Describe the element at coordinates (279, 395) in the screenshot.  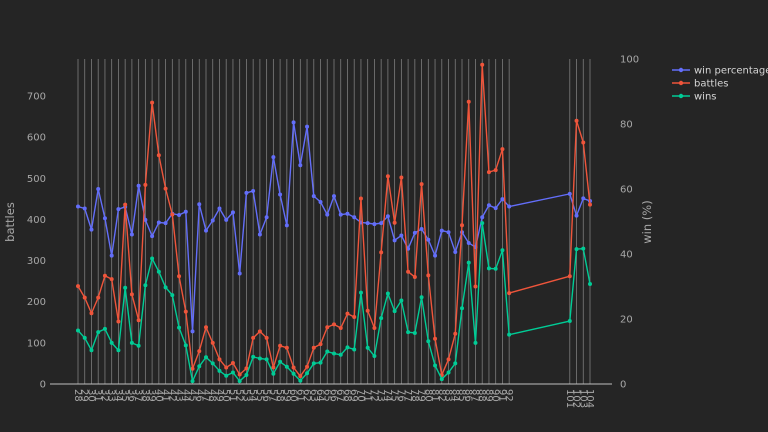
I see `x-tick-label: 58` at that location.